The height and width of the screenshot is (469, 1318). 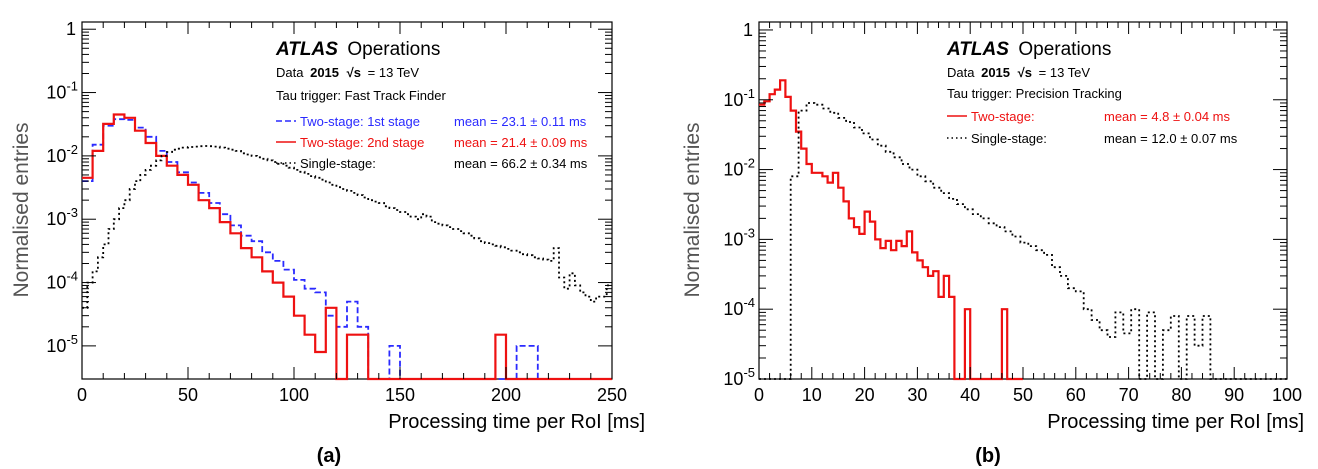 I want to click on chart-b-legend-mean-1: mean = 4.8 ± 0.04 ms, so click(x=1167, y=116).